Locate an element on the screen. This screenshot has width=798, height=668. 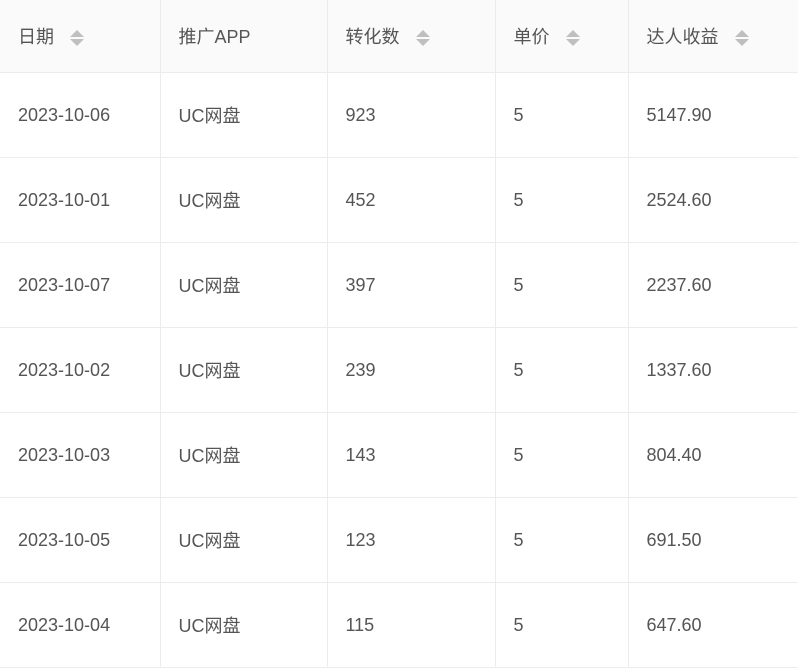
column-header-2: 转化数 is located at coordinates (411, 36).